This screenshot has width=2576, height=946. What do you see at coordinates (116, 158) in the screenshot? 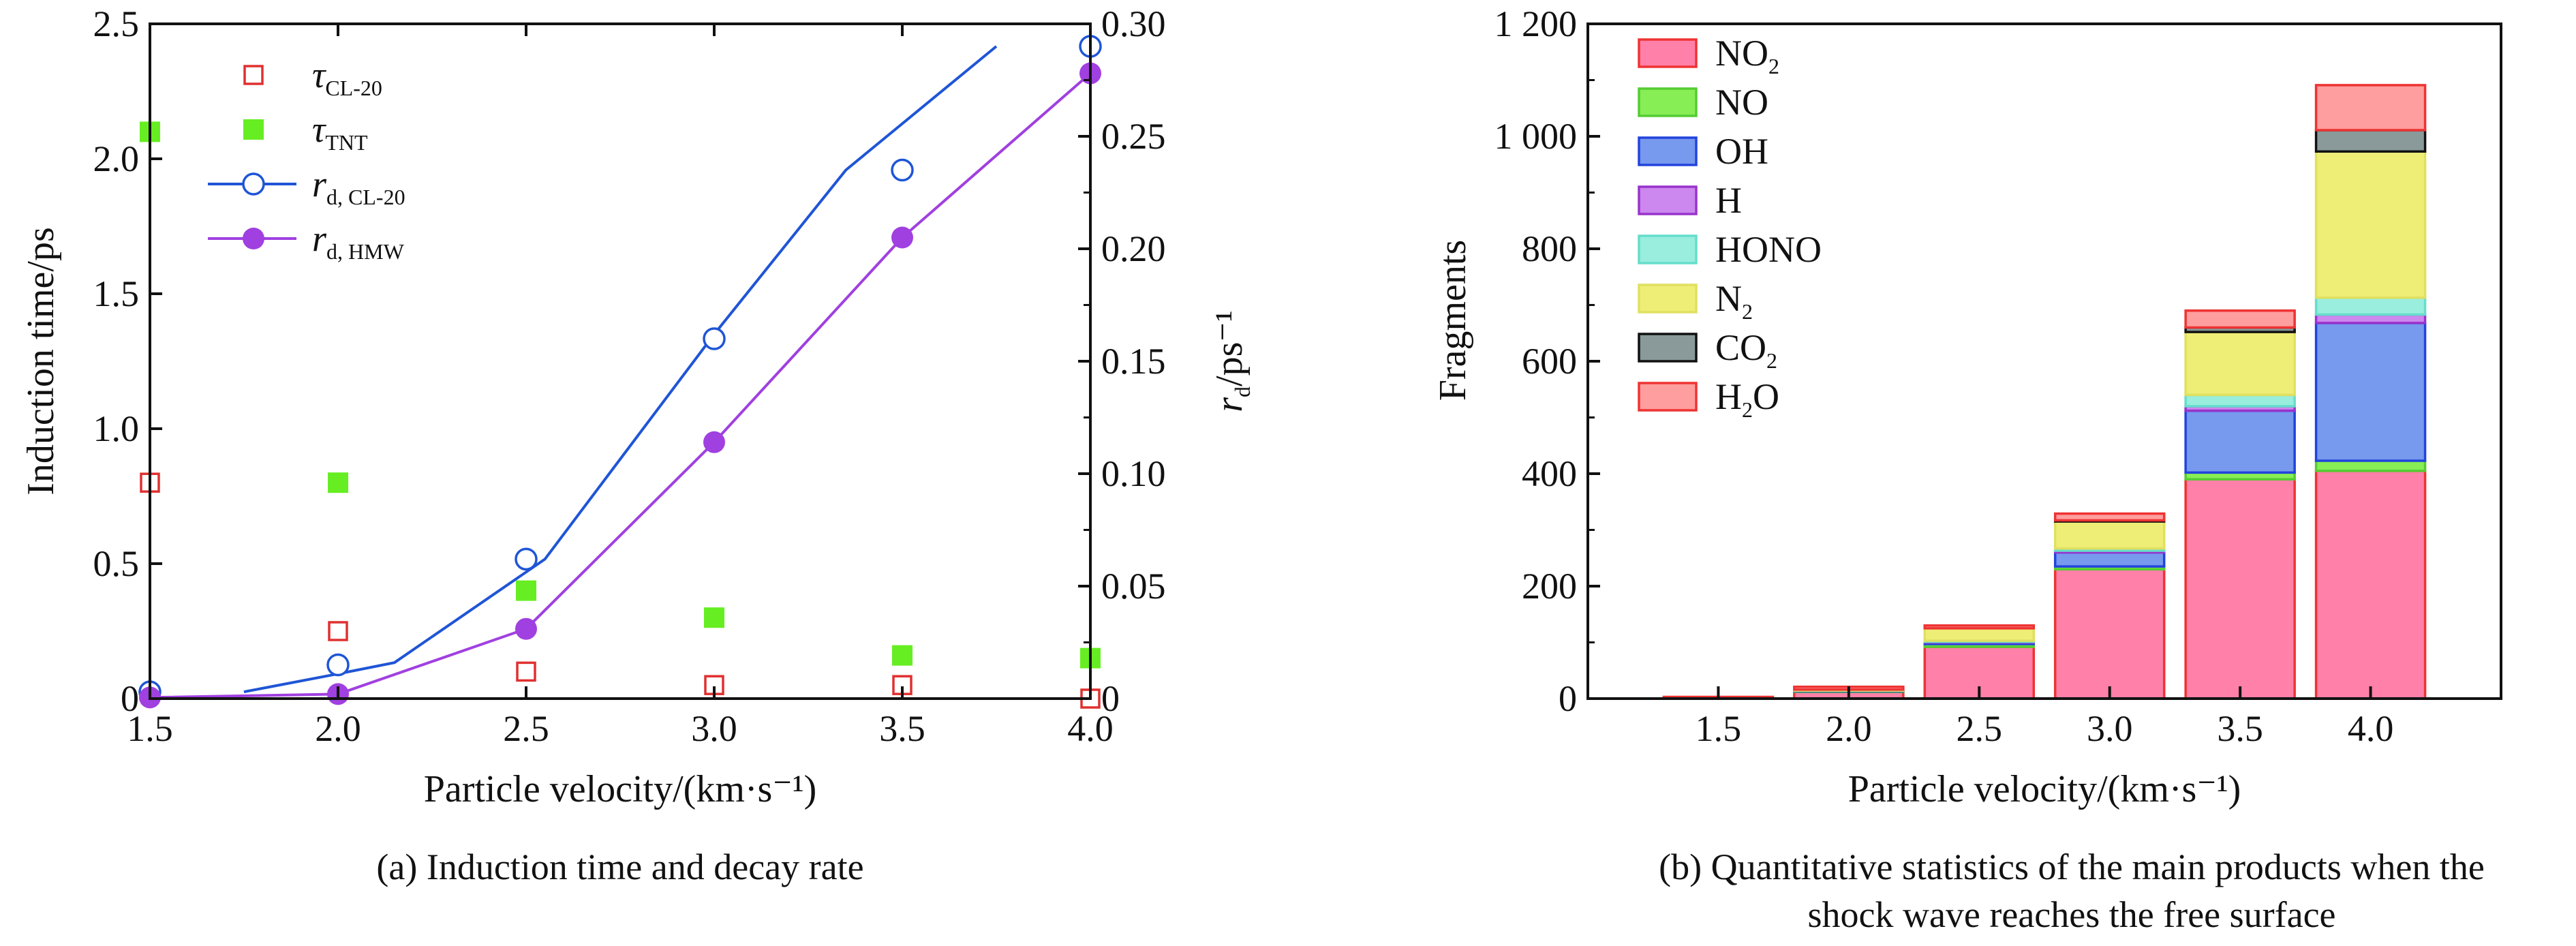
I see `chart-a-ytick-left-label: 2.0` at bounding box center [116, 158].